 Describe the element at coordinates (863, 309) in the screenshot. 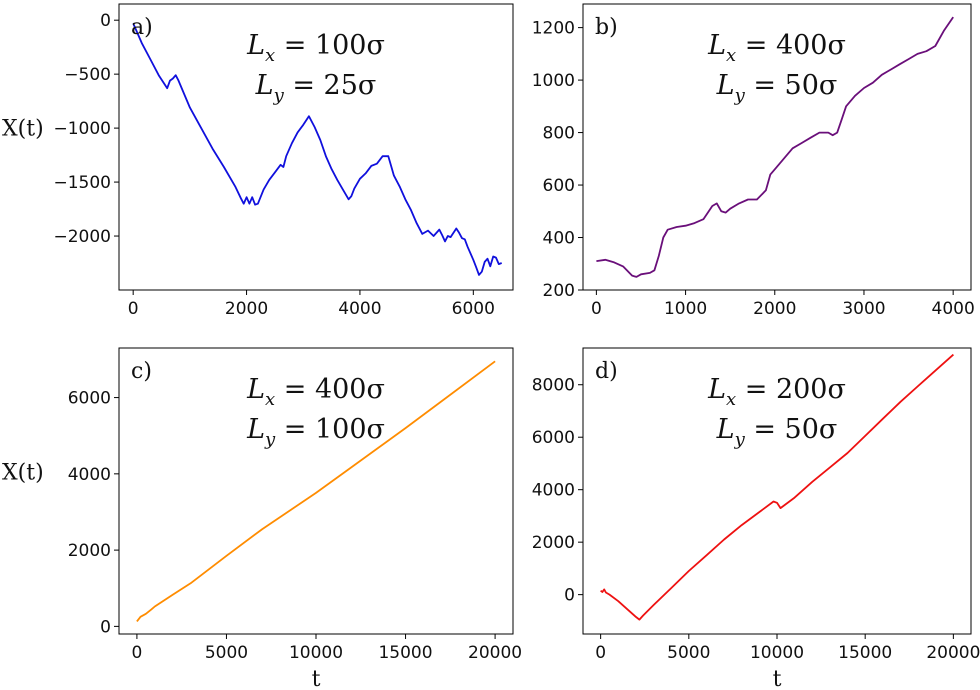

I see `x-tick-label: 3000` at that location.